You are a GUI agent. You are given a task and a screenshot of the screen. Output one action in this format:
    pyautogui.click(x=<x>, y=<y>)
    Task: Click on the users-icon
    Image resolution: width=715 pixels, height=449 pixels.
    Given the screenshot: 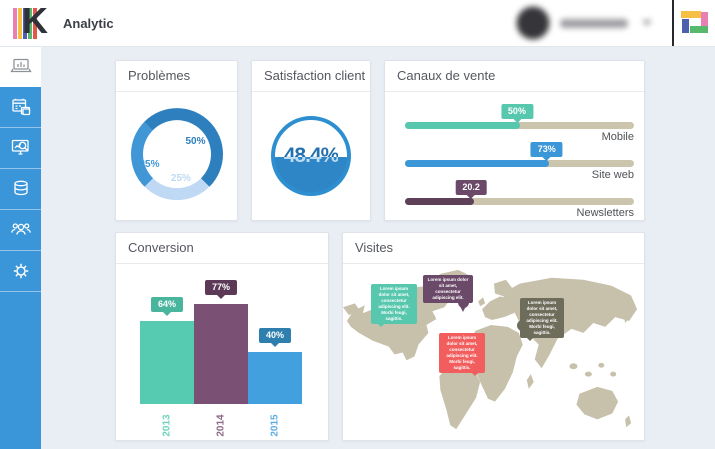 What is the action you would take?
    pyautogui.click(x=21, y=230)
    